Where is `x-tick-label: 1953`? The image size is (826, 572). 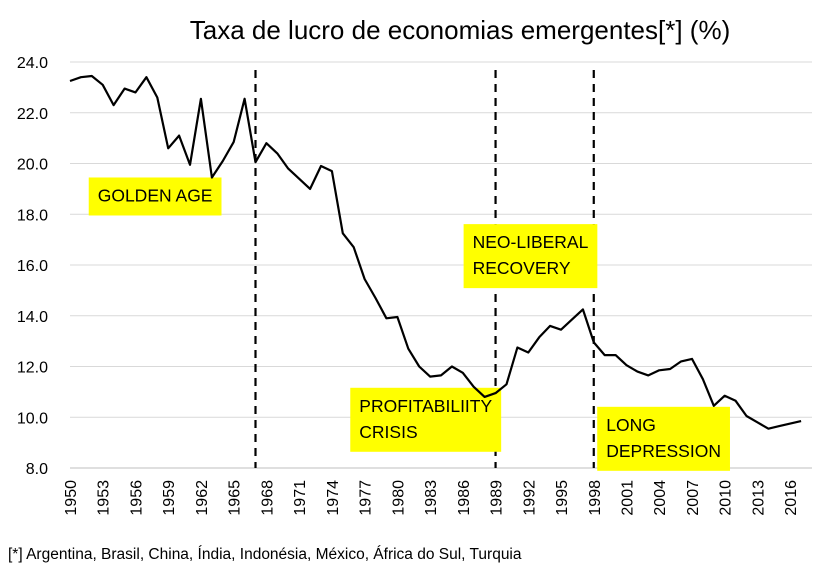
x-tick-label: 1953 is located at coordinates (104, 498).